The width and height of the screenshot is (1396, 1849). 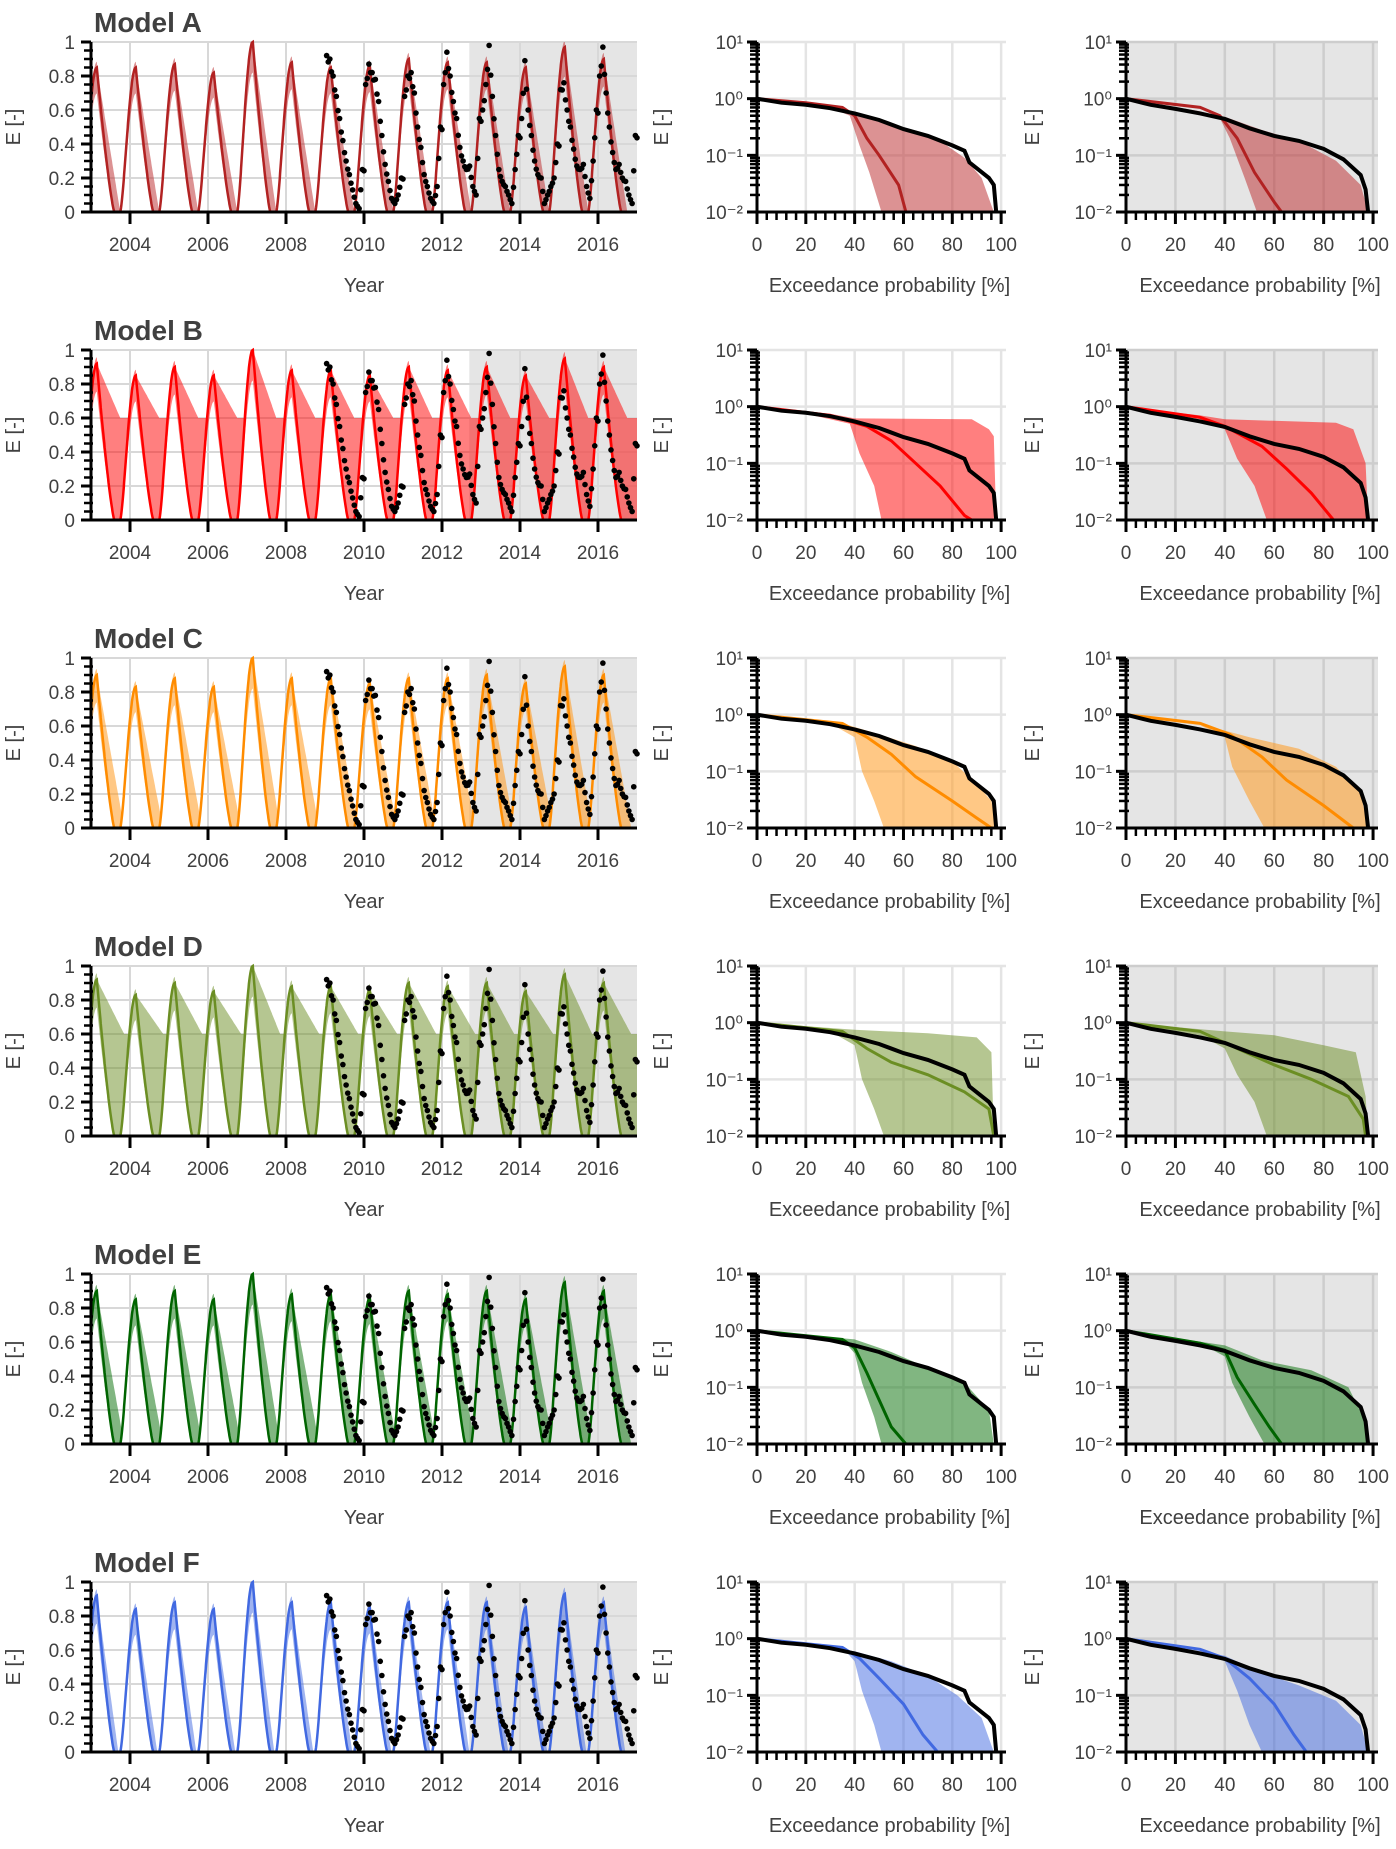 What do you see at coordinates (854, 1477) in the screenshot?
I see `tick-label: 40` at bounding box center [854, 1477].